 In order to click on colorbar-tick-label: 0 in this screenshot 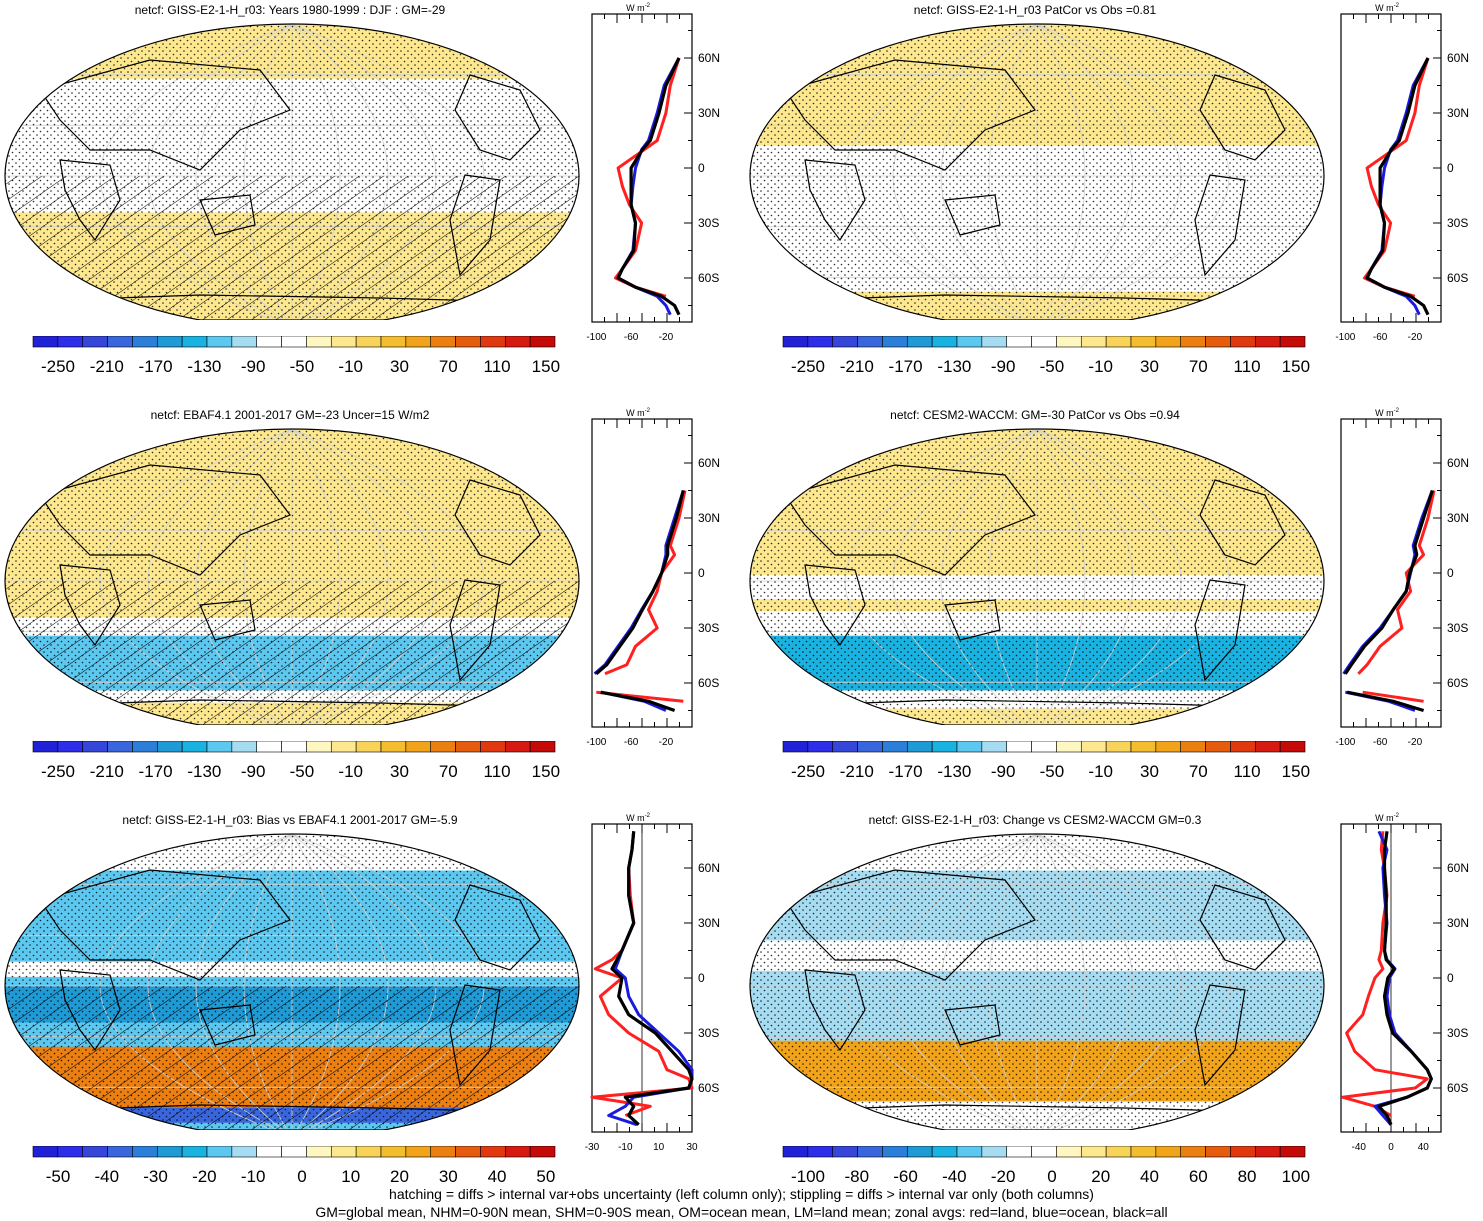, I will do `click(1051, 1176)`.